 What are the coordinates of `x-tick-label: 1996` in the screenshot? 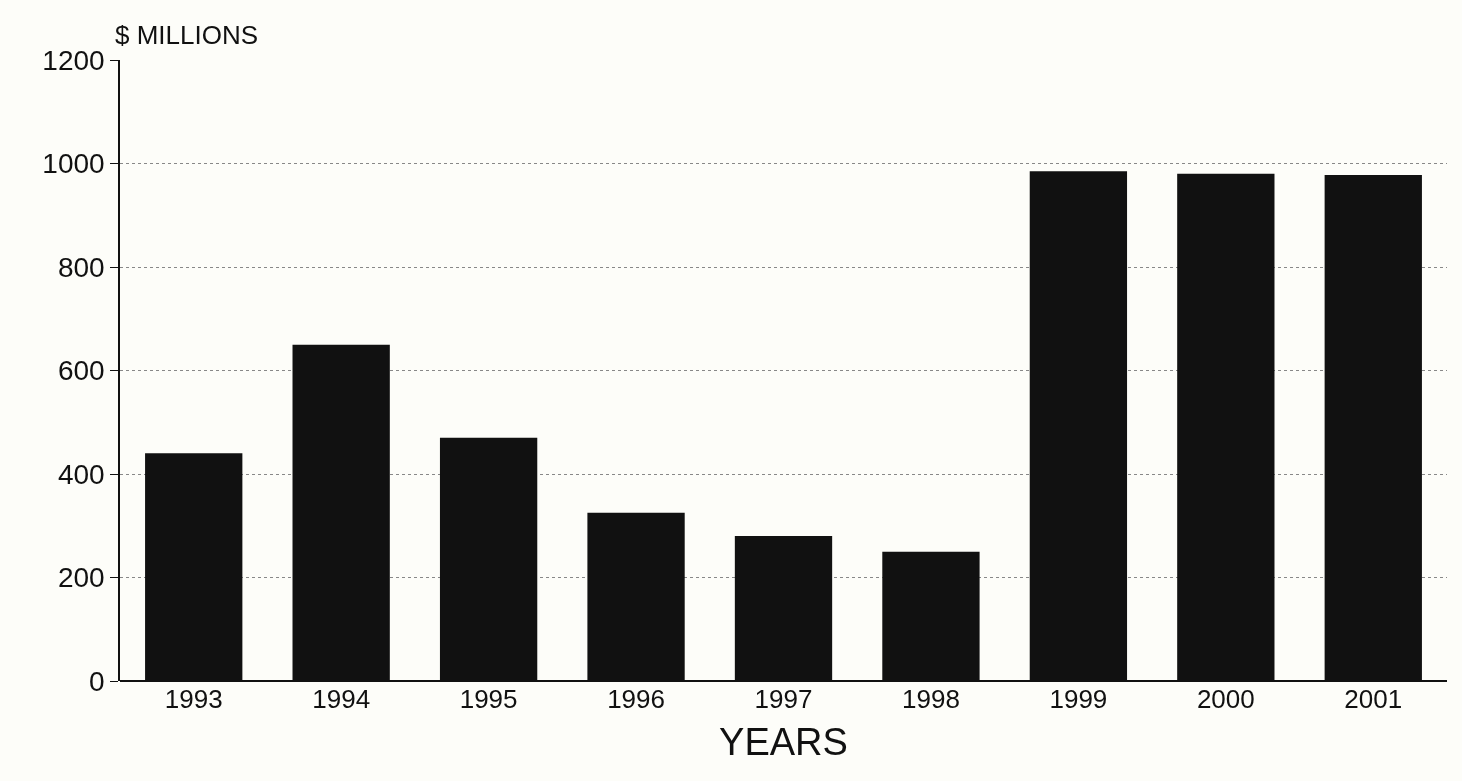 It's located at (636, 699).